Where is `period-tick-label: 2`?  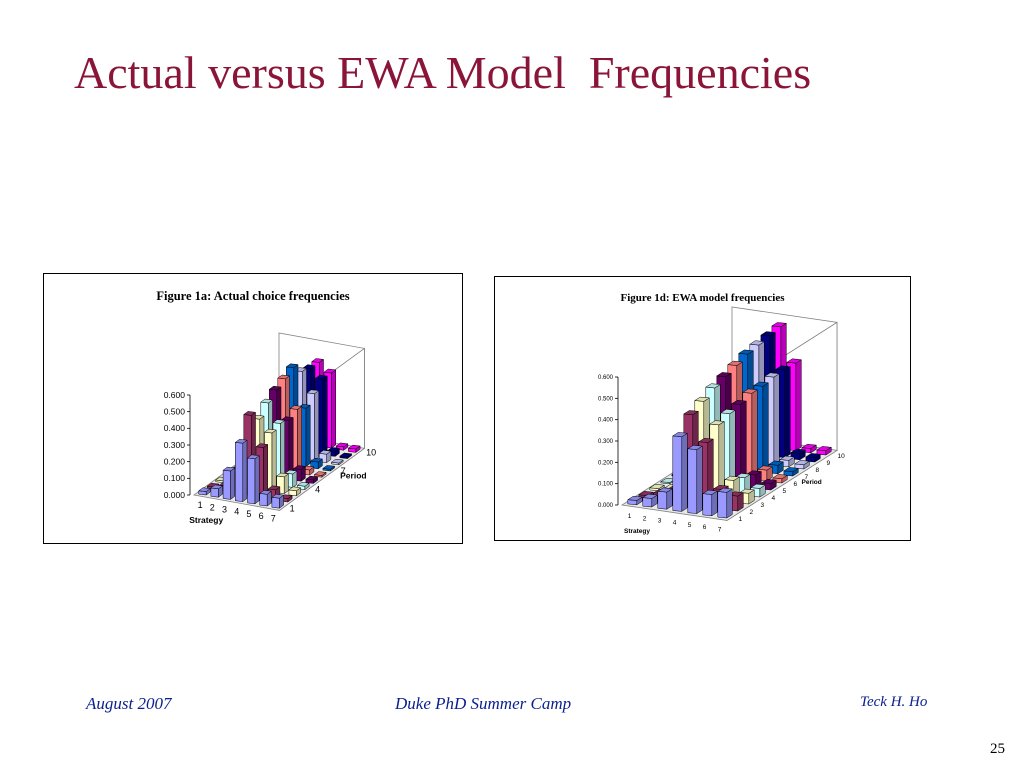
period-tick-label: 2 is located at coordinates (752, 512).